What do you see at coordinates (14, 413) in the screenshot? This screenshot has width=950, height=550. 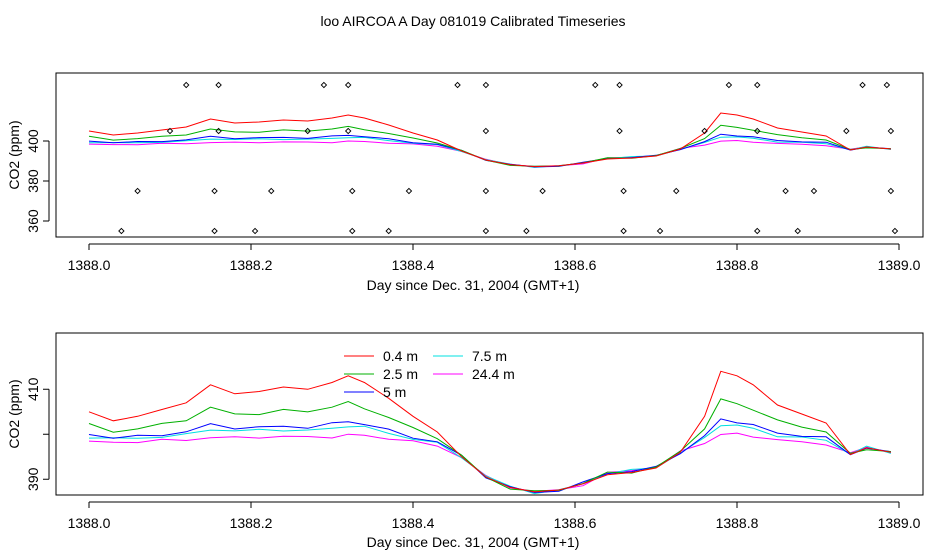 I see `ylabel-bottom: CO2 (ppm)` at bounding box center [14, 413].